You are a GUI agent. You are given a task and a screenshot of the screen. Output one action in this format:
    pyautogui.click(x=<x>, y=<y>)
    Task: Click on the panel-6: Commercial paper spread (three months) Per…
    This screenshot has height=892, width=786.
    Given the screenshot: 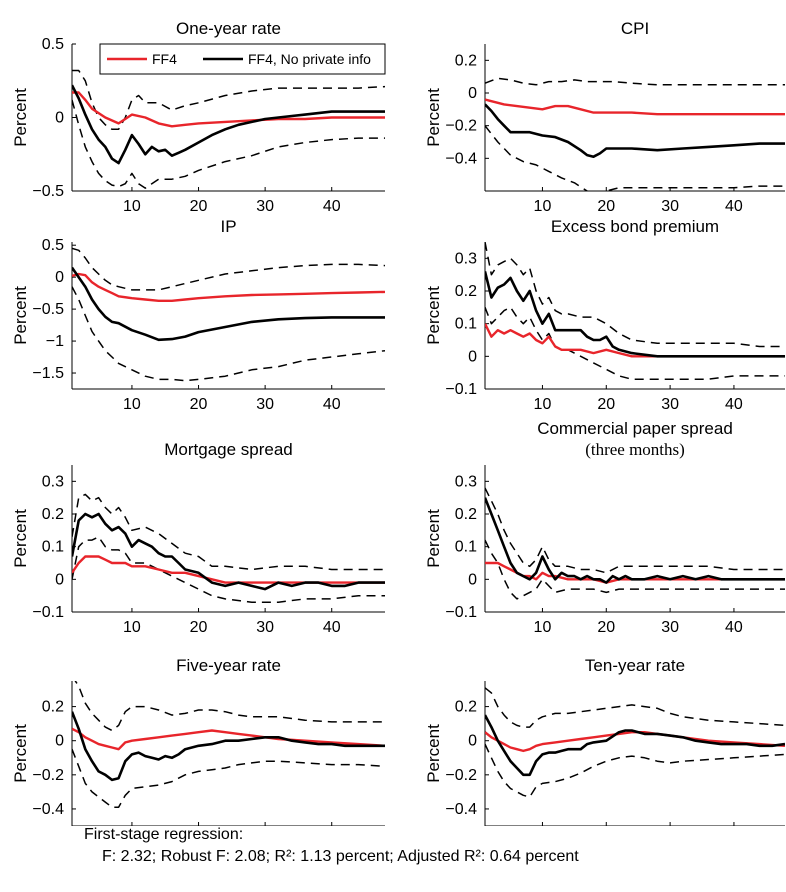 What is the action you would take?
    pyautogui.click(x=604, y=527)
    